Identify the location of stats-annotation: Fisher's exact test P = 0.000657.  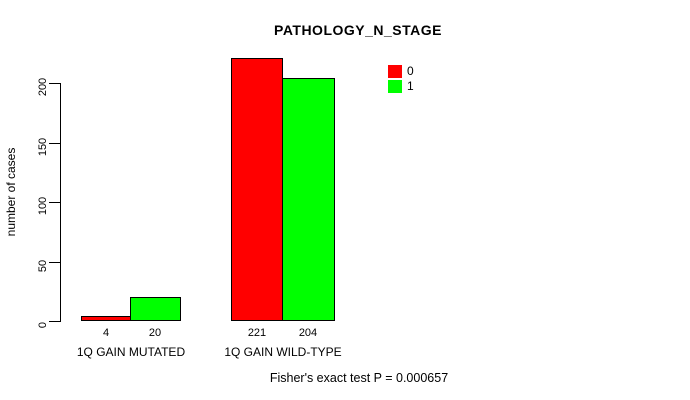
(359, 378).